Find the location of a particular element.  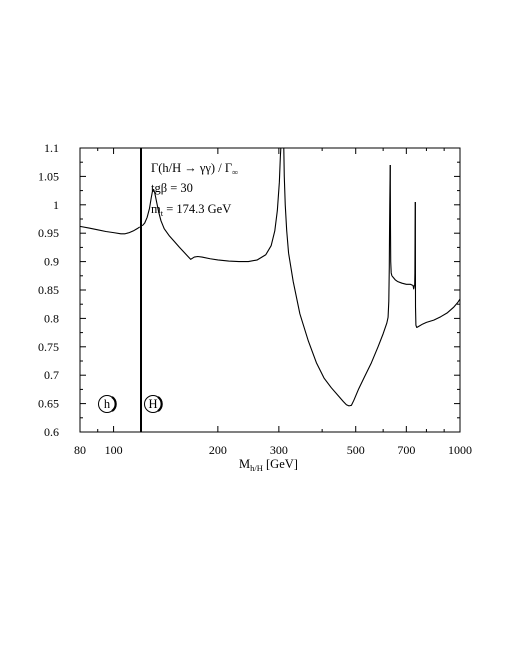

annotation-top-mass: mt = 174.3 GeV is located at coordinates (191, 210).